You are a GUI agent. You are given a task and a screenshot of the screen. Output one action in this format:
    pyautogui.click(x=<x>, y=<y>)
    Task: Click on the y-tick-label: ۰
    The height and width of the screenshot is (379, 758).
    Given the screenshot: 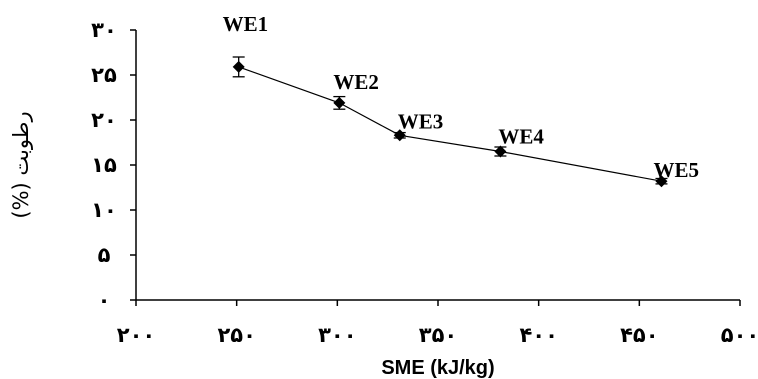 What is the action you would take?
    pyautogui.click(x=104, y=300)
    